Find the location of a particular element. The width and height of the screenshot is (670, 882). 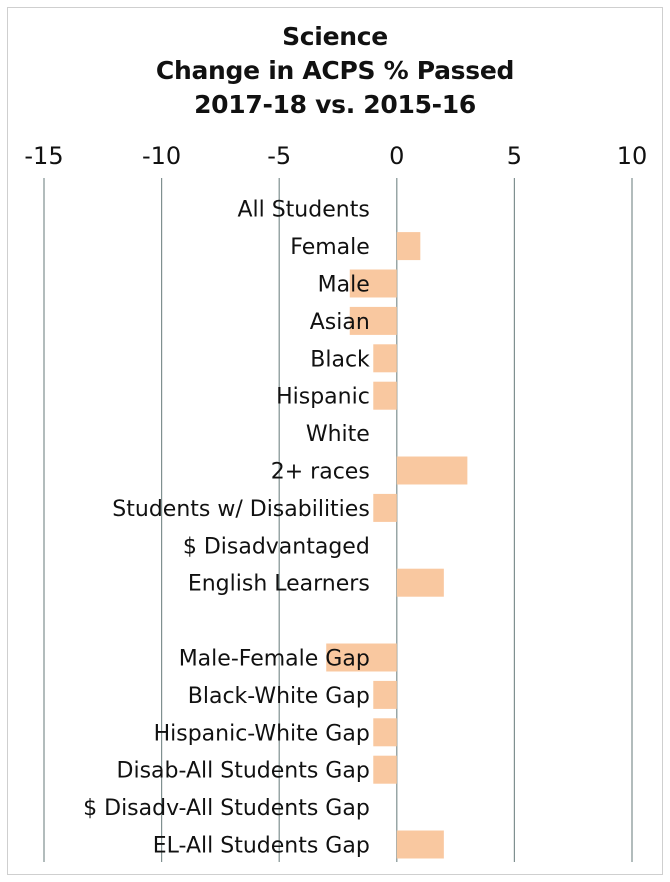

chart-title-line-3: 2017-18 vs. 2015-16 is located at coordinates (335, 104).